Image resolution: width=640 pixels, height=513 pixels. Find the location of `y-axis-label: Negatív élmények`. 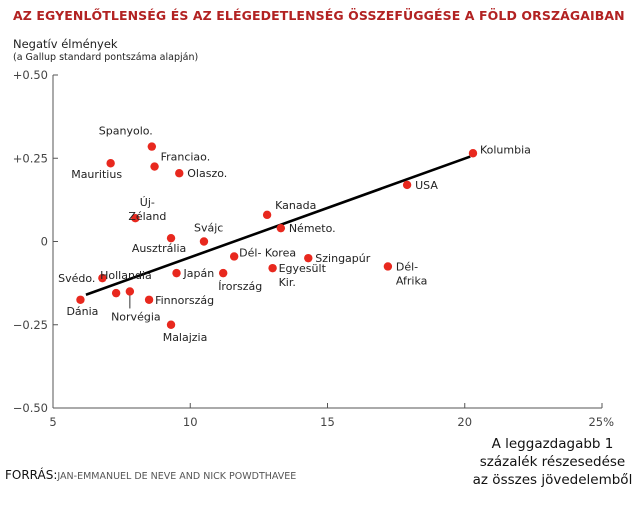

y-axis-label: Negatív élmények is located at coordinates (65, 44).